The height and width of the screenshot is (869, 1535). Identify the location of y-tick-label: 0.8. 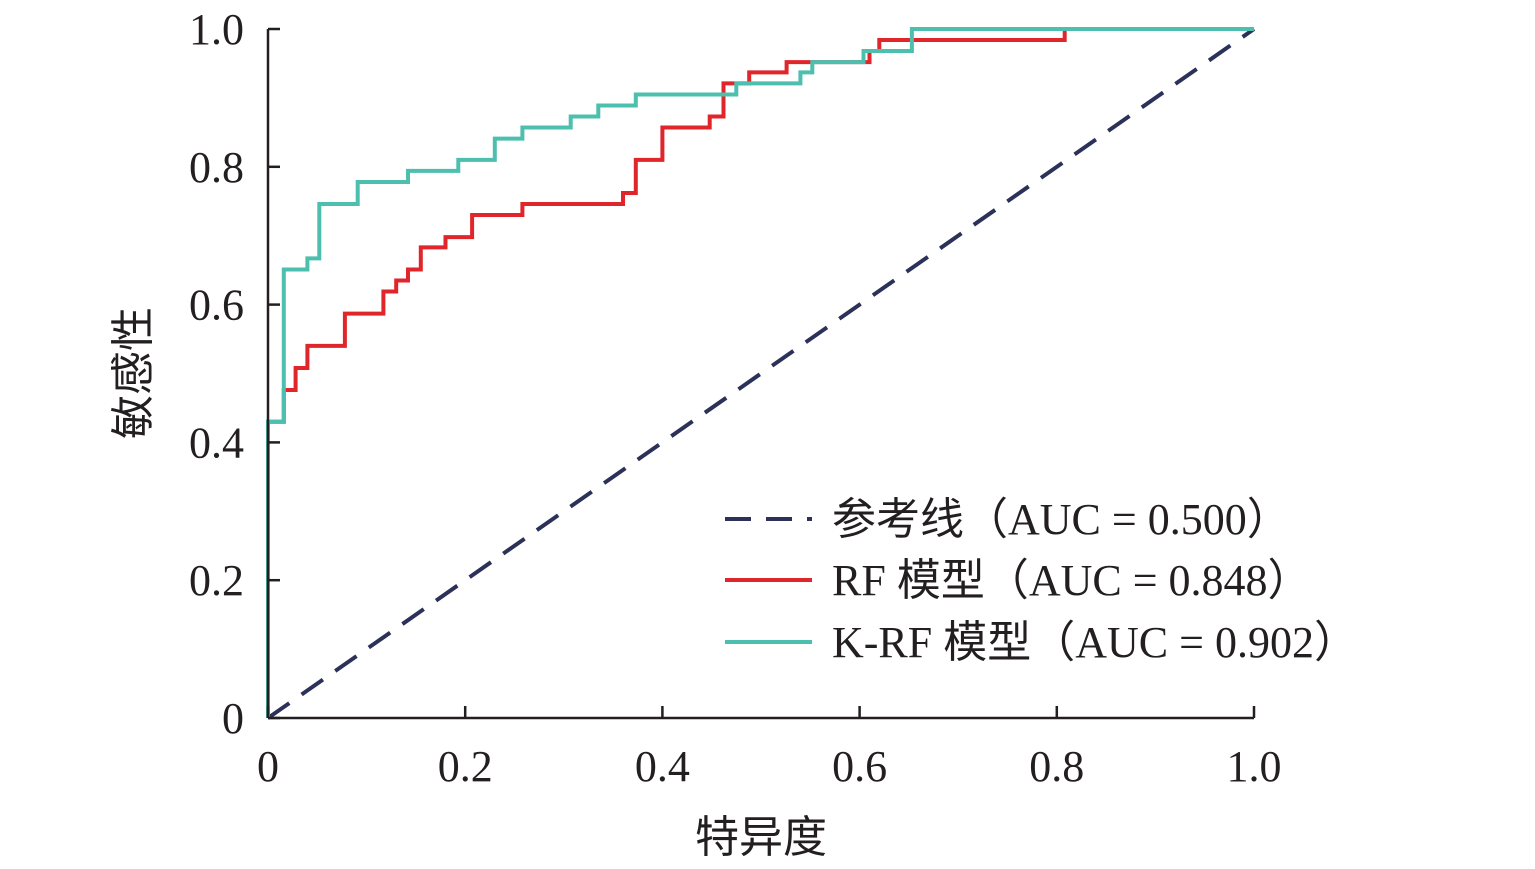
(216, 167).